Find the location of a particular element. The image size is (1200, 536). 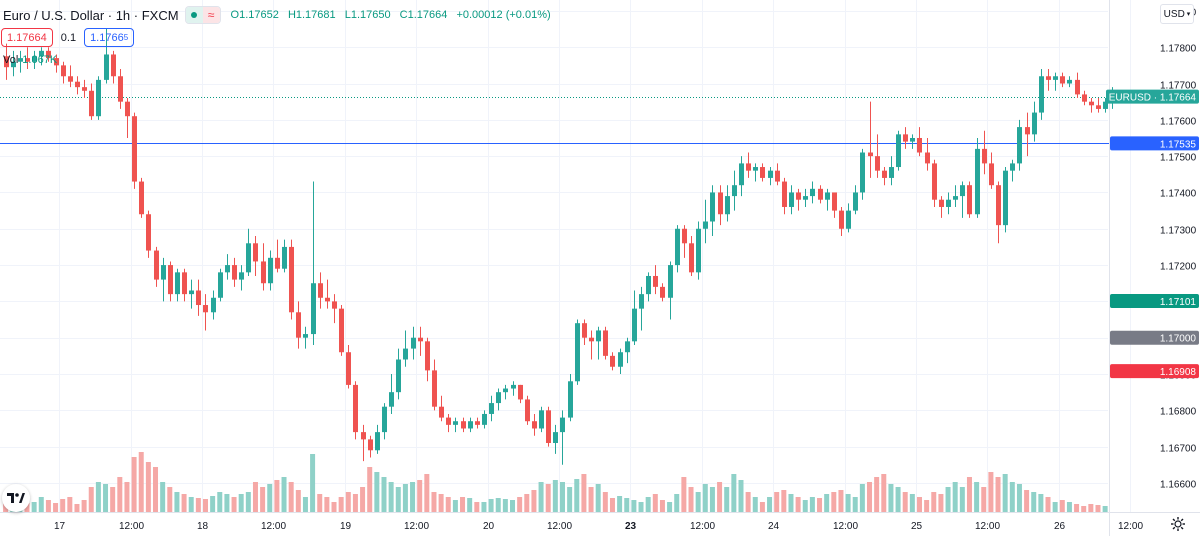

currency-selector: USD ▾ is located at coordinates (1177, 14).